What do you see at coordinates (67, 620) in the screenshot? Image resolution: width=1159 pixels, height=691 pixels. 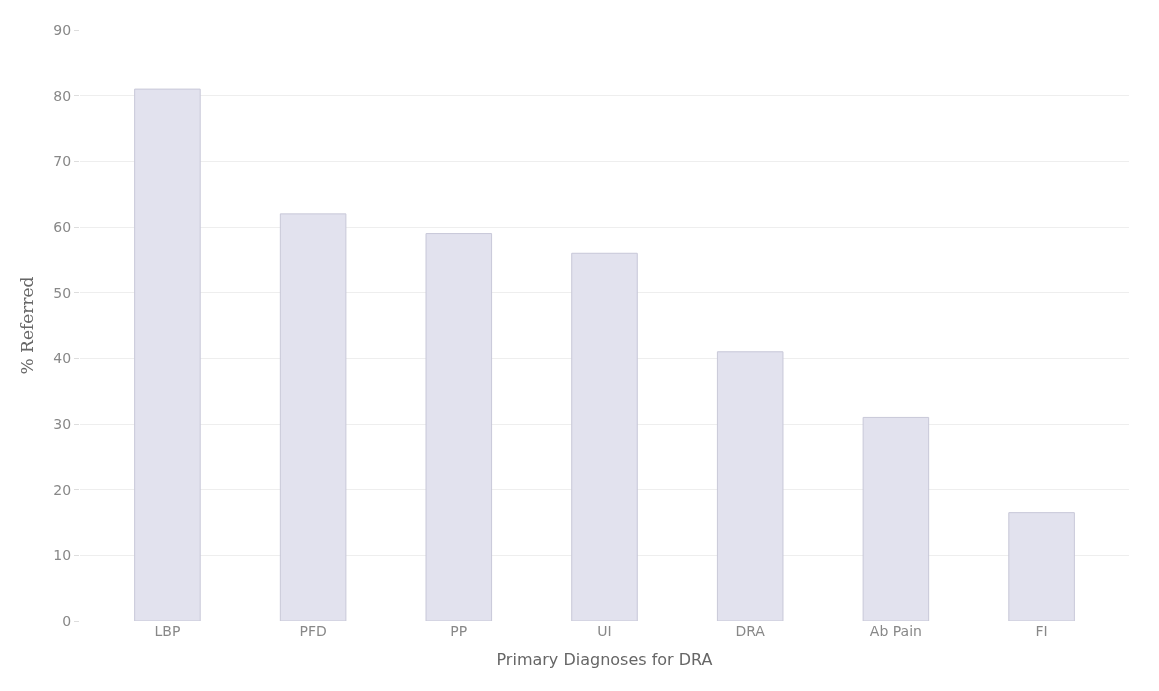 I see `y-tick-label: 0` at bounding box center [67, 620].